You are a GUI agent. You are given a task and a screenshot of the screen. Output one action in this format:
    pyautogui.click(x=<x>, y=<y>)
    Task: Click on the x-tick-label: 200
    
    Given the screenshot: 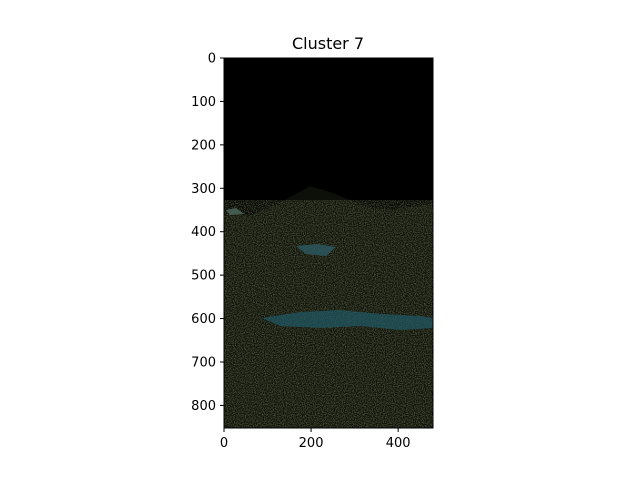 What is the action you would take?
    pyautogui.click(x=311, y=443)
    